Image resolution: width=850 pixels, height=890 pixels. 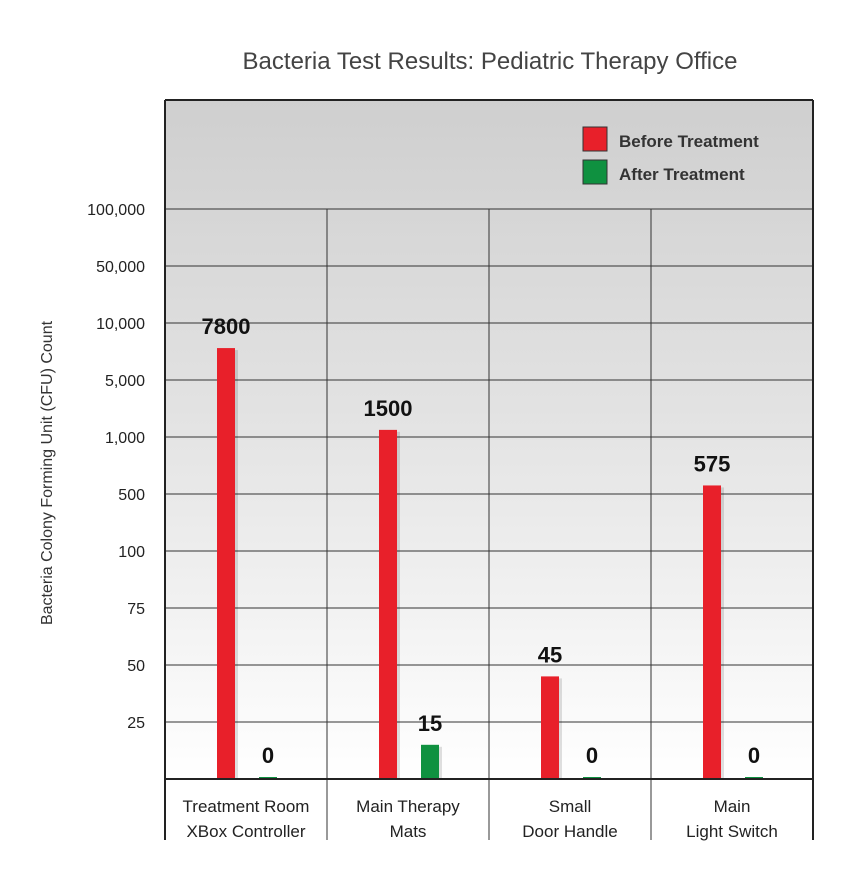 I want to click on y-tick-label: 1,000, so click(x=125, y=438).